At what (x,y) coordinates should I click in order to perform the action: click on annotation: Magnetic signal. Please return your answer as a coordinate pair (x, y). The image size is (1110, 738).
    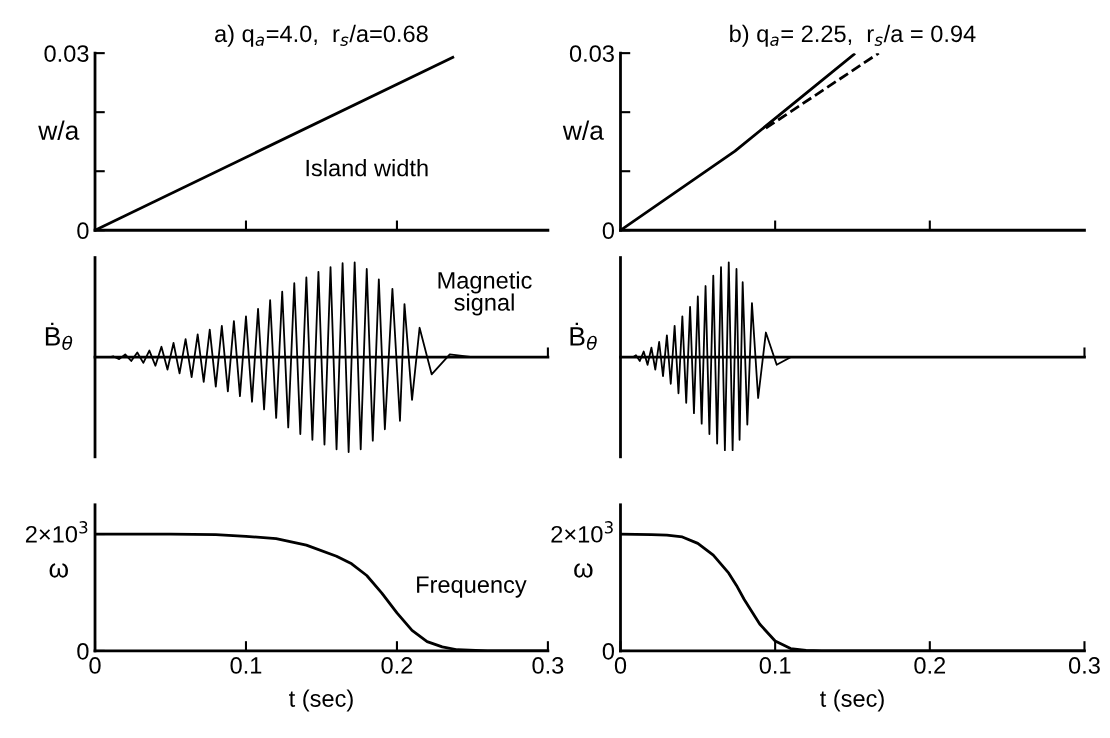
    Looking at the image, I should click on (485, 293).